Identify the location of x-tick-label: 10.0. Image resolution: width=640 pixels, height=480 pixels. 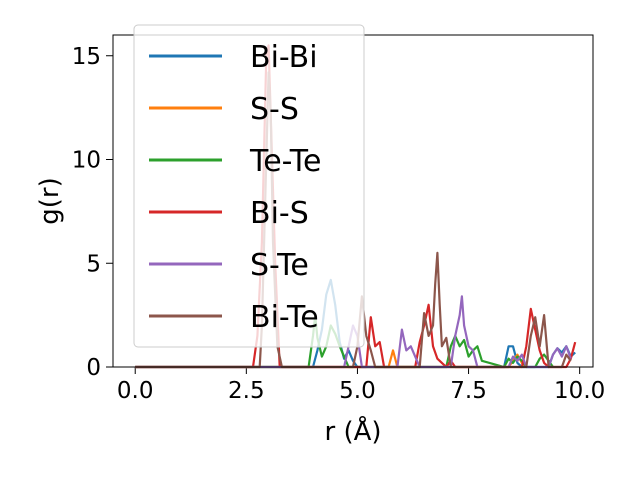
(579, 391).